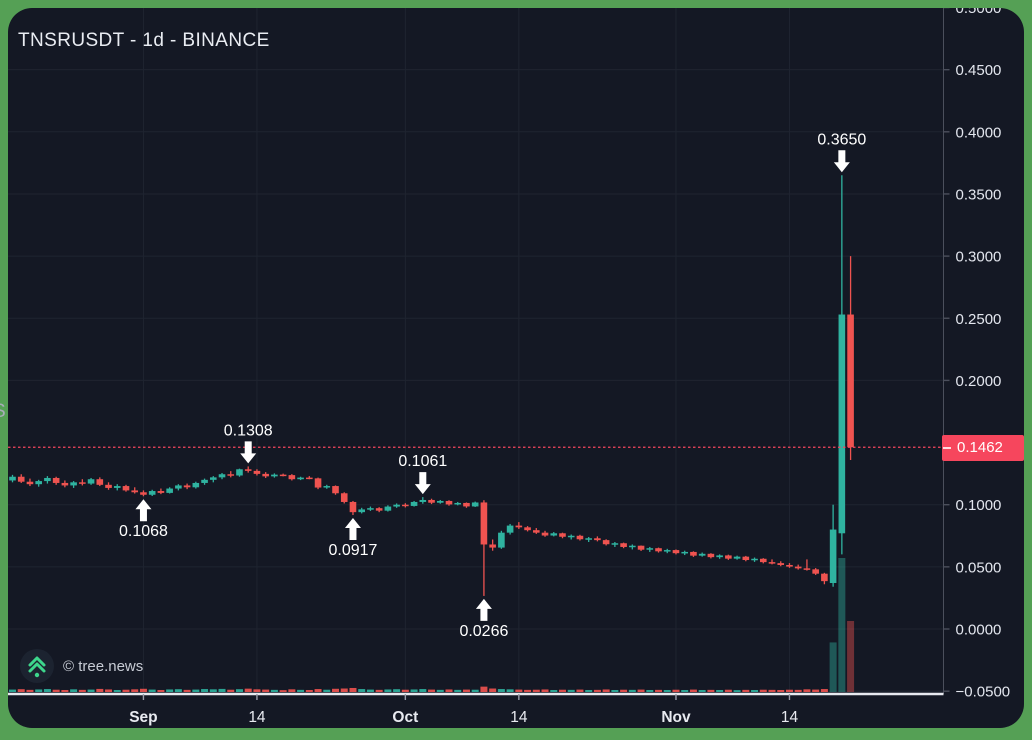 The image size is (1032, 740). I want to click on volume-bars, so click(432, 625).